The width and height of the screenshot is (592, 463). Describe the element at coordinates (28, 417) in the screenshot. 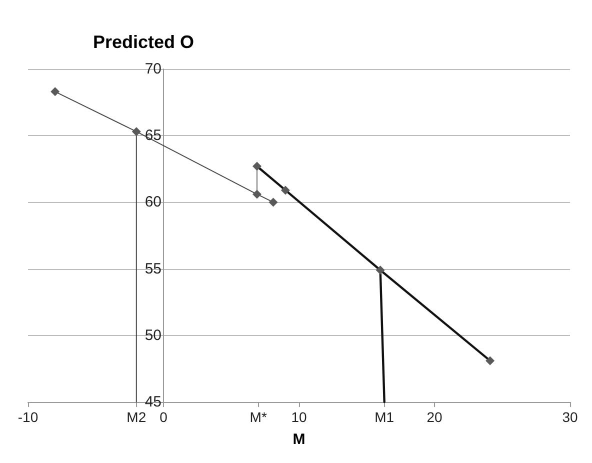

I see `x-tick-label: -10` at that location.